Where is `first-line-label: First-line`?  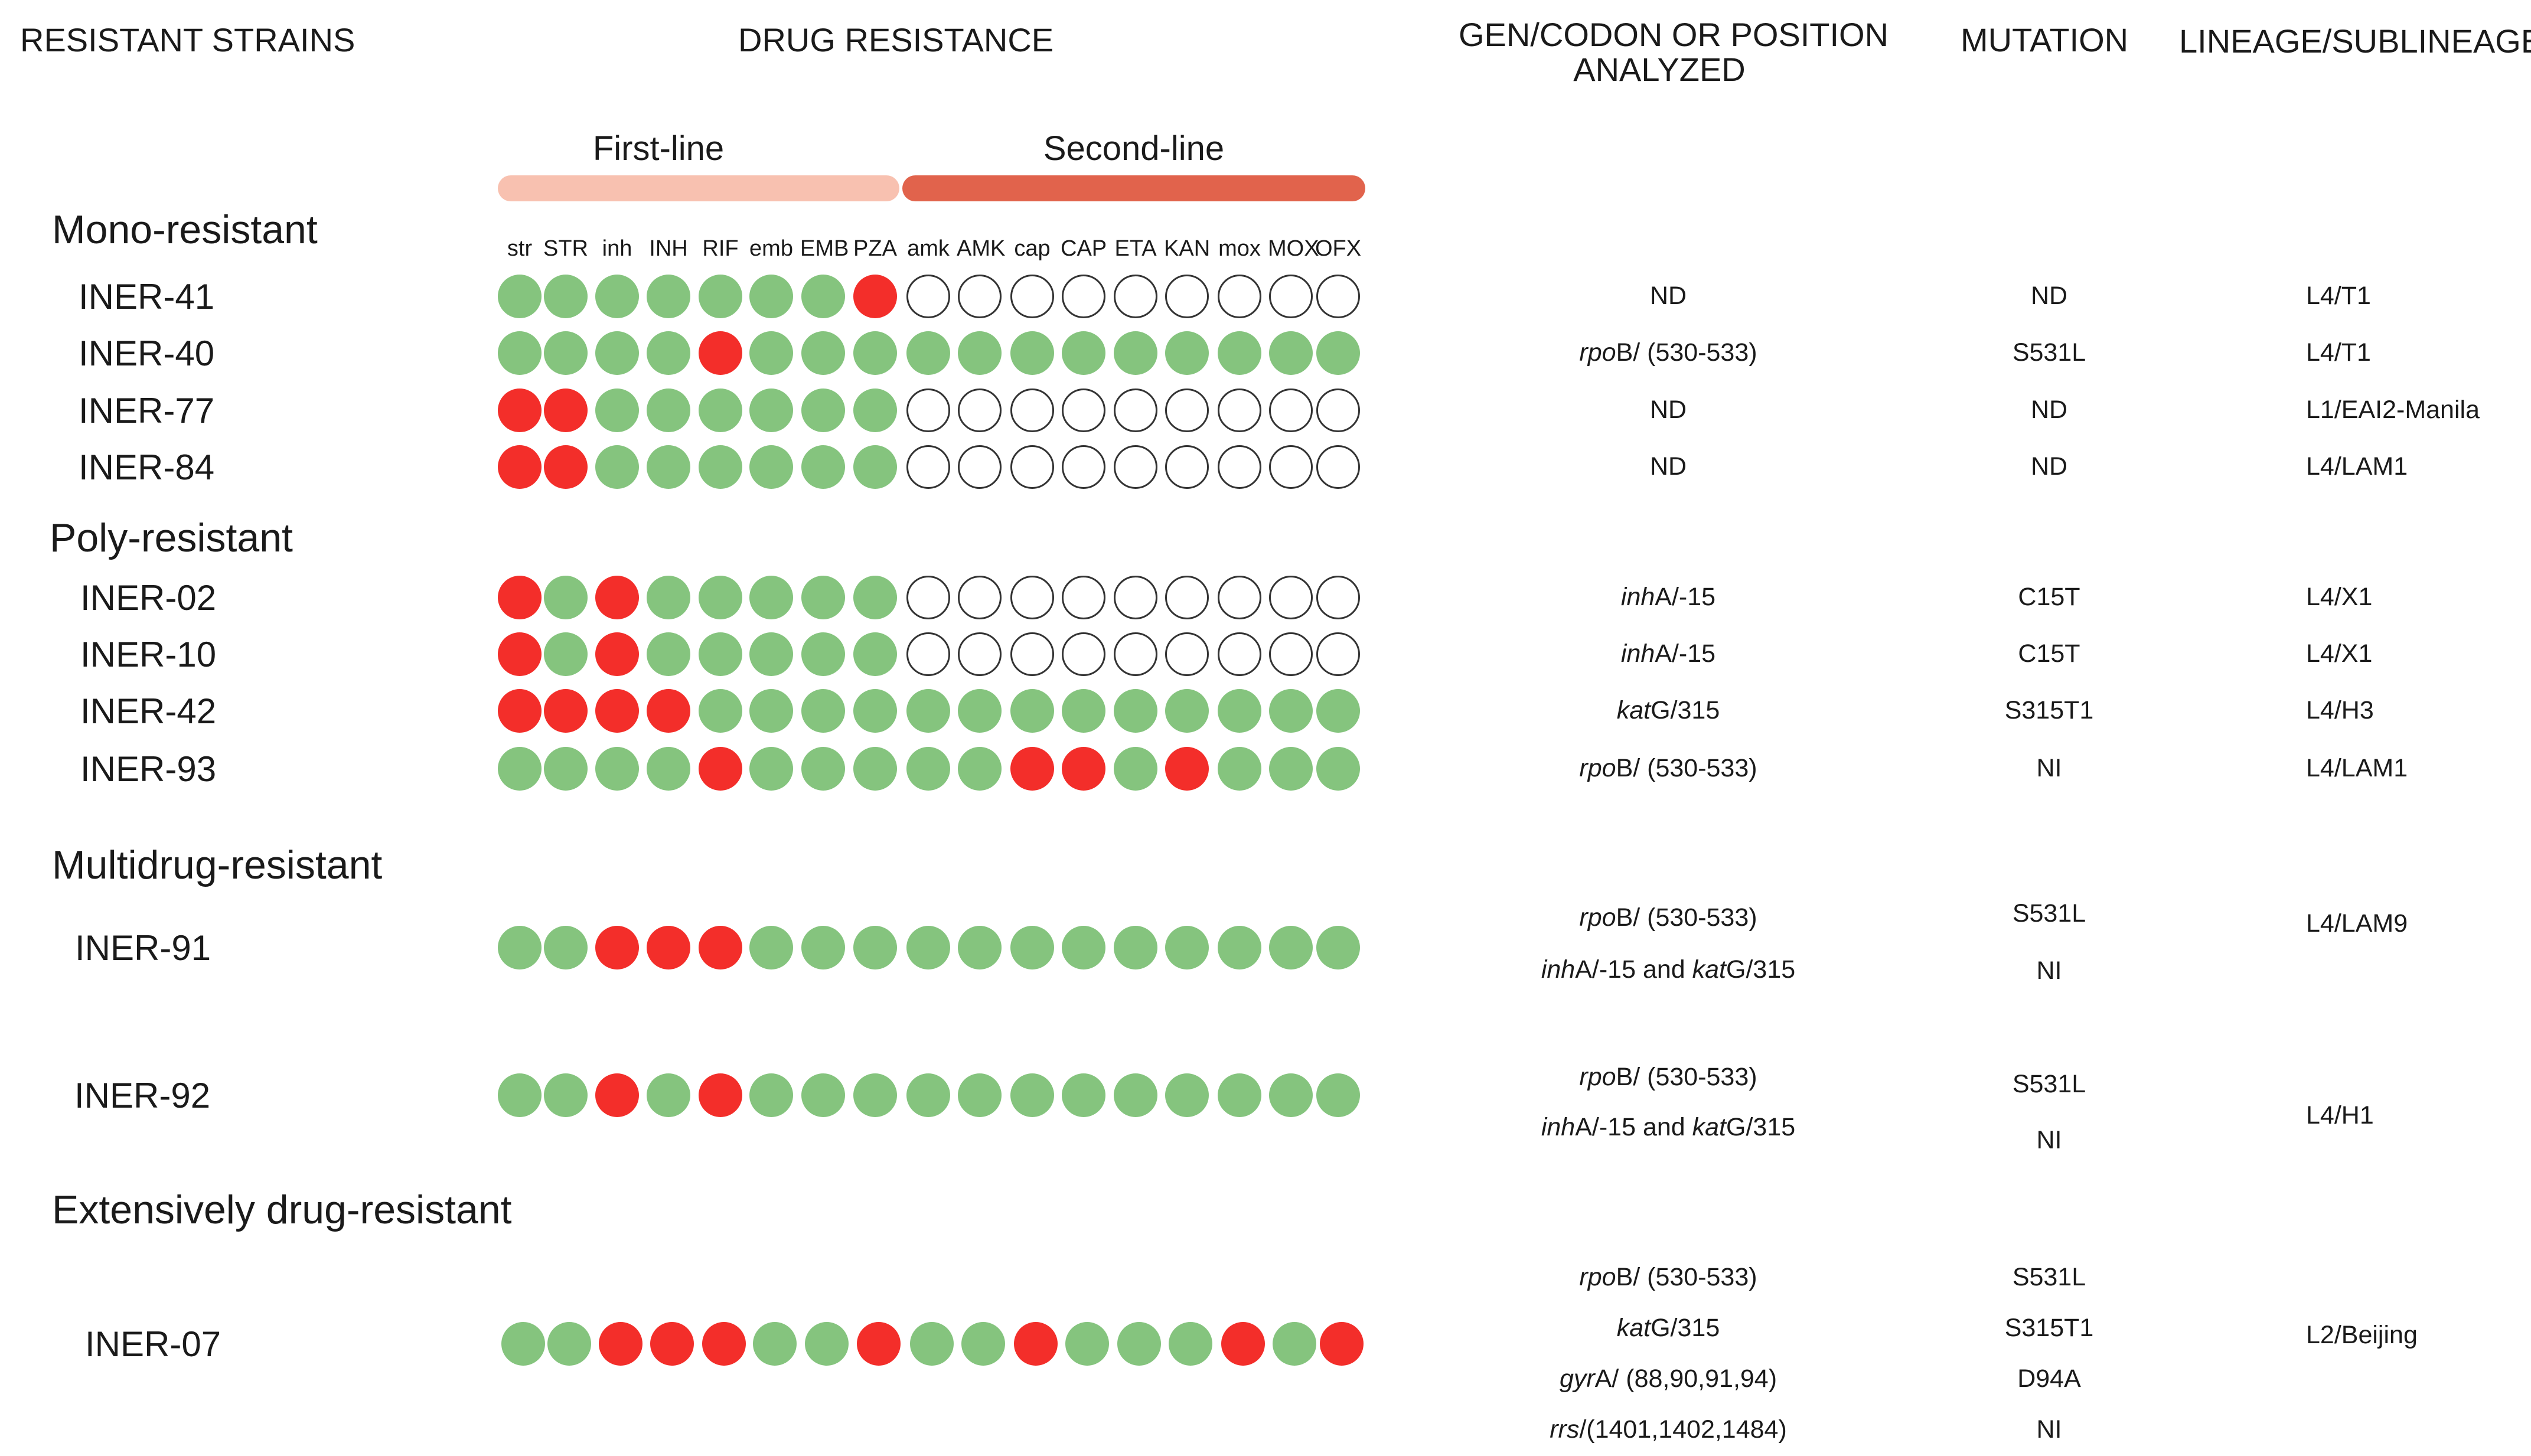 first-line-label: First-line is located at coordinates (658, 148).